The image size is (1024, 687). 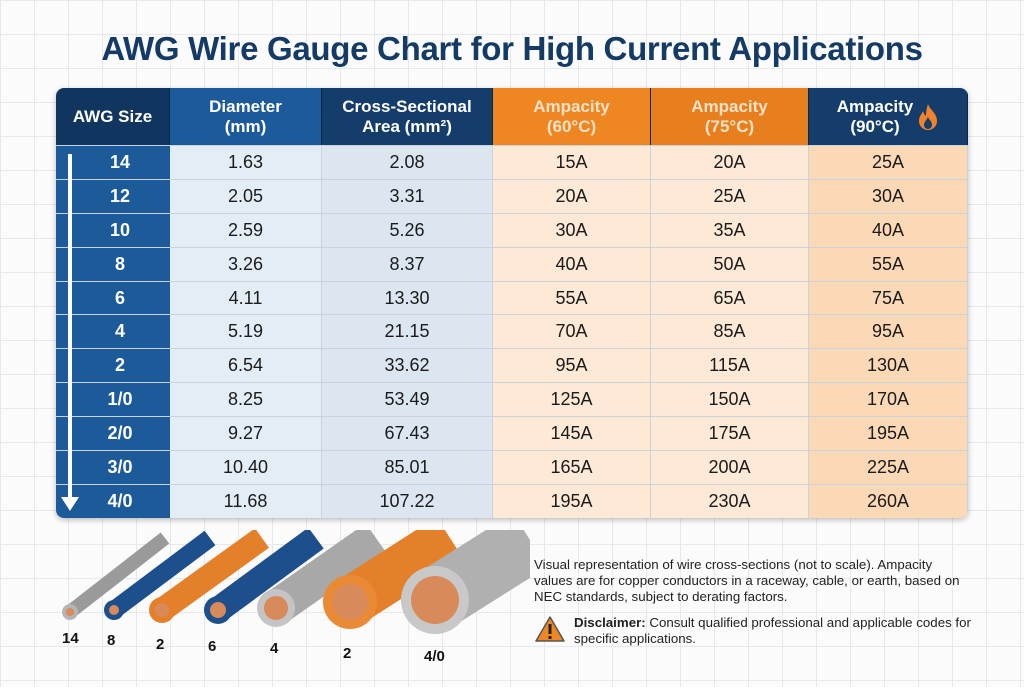 What do you see at coordinates (572, 162) in the screenshot?
I see `cell-ampacity-60: 15A` at bounding box center [572, 162].